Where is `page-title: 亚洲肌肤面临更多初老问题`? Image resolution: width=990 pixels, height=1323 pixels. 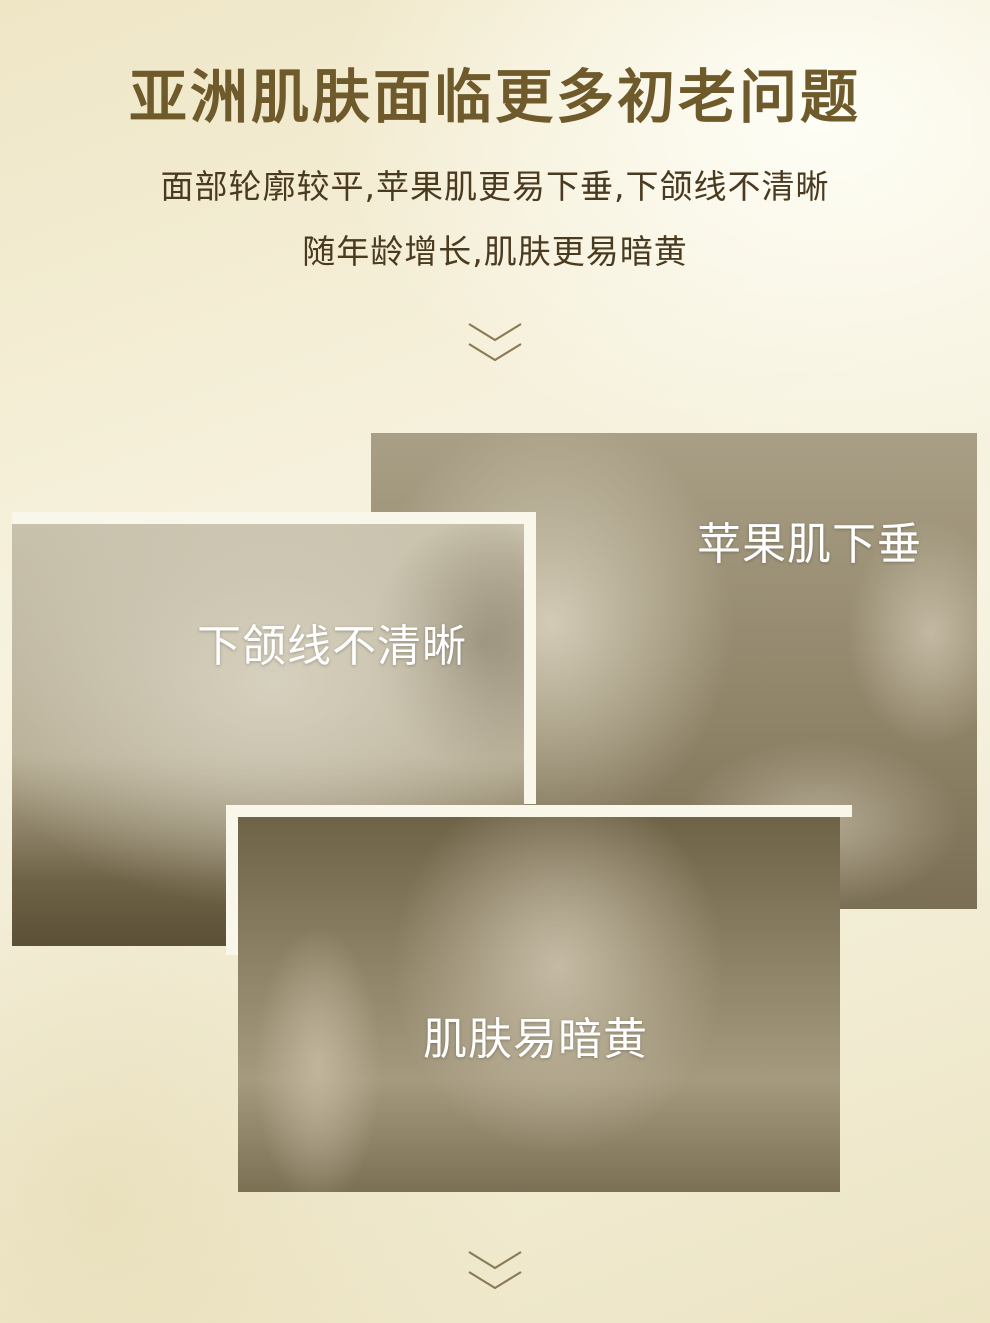 page-title: 亚洲肌肤面临更多初老问题 is located at coordinates (494, 97).